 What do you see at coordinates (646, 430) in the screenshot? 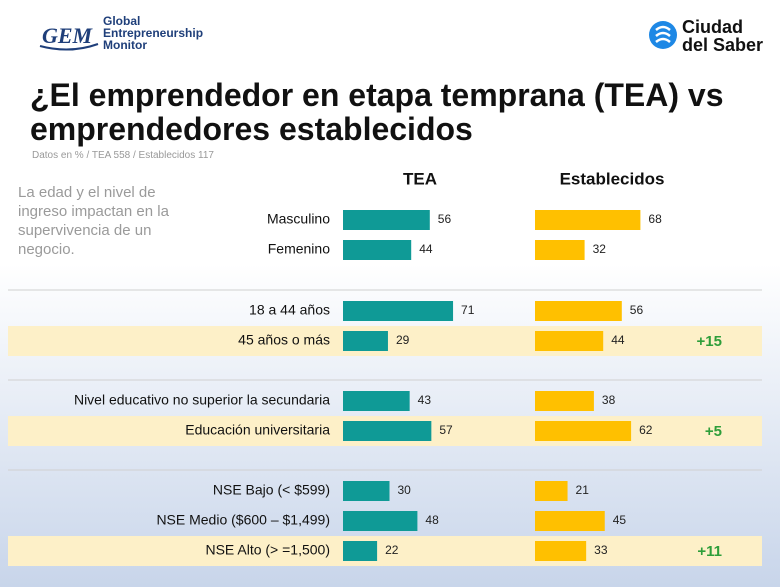
I see `value-label: 62` at bounding box center [646, 430].